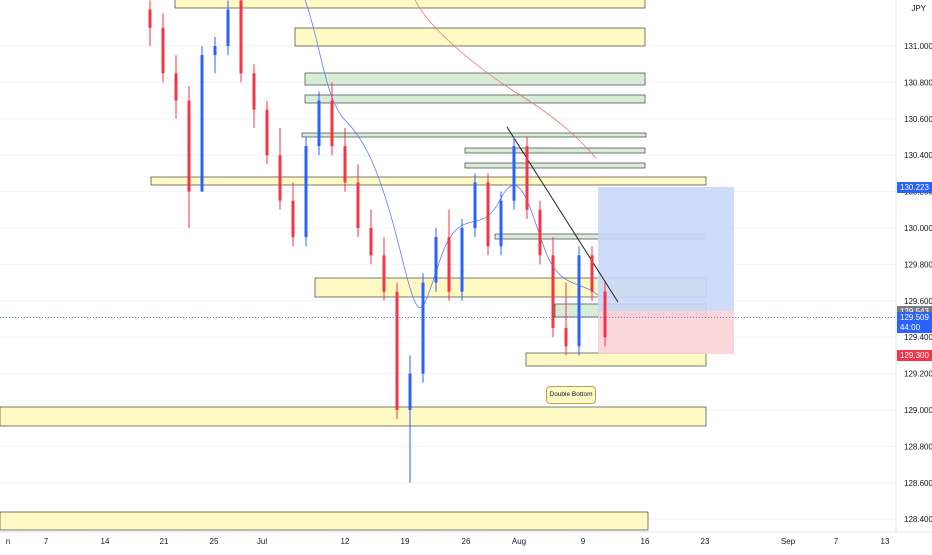  What do you see at coordinates (918, 374) in the screenshot?
I see `y-tick-label: 129.200` at bounding box center [918, 374].